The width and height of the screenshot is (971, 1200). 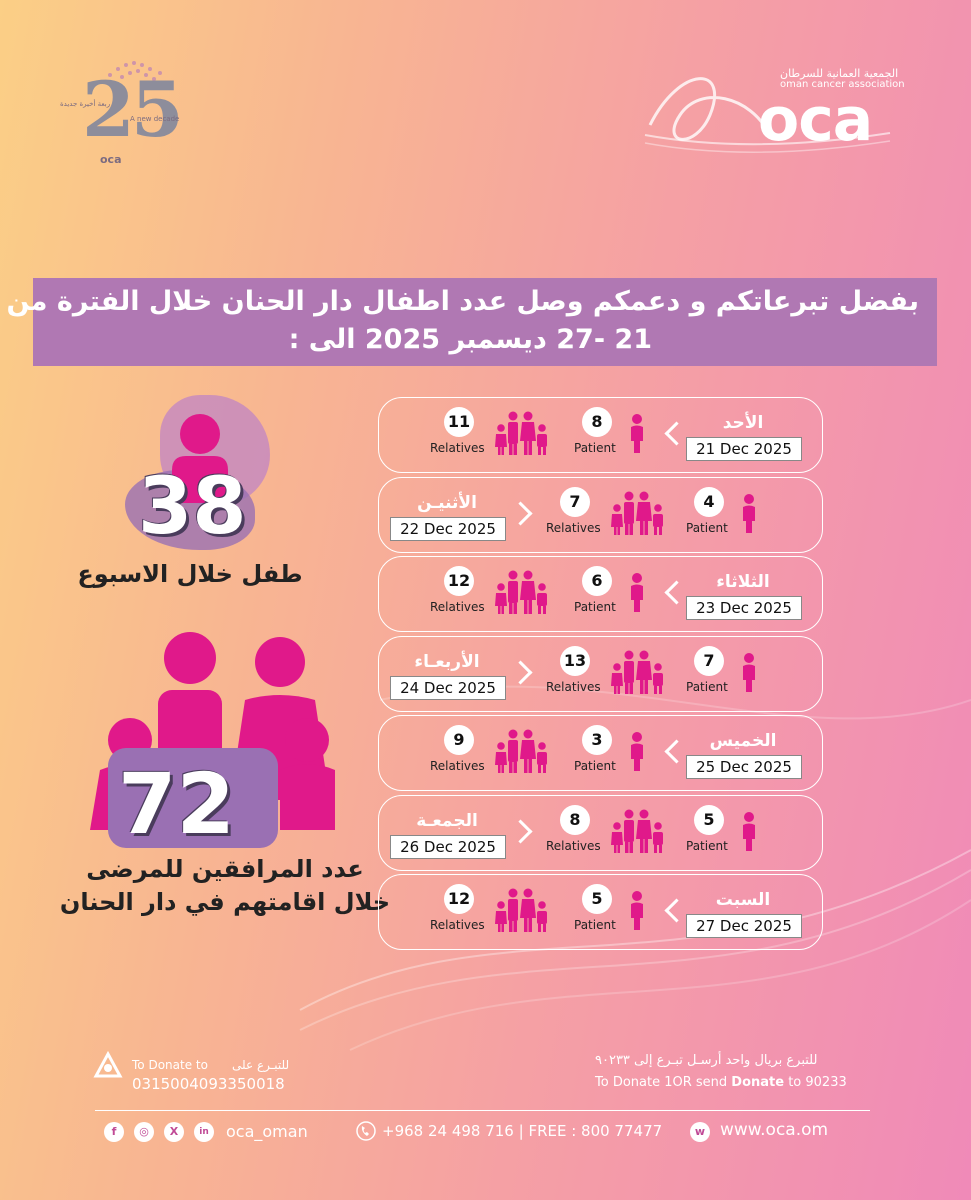 I want to click on ribbon-swirl-icon, so click(x=767, y=115).